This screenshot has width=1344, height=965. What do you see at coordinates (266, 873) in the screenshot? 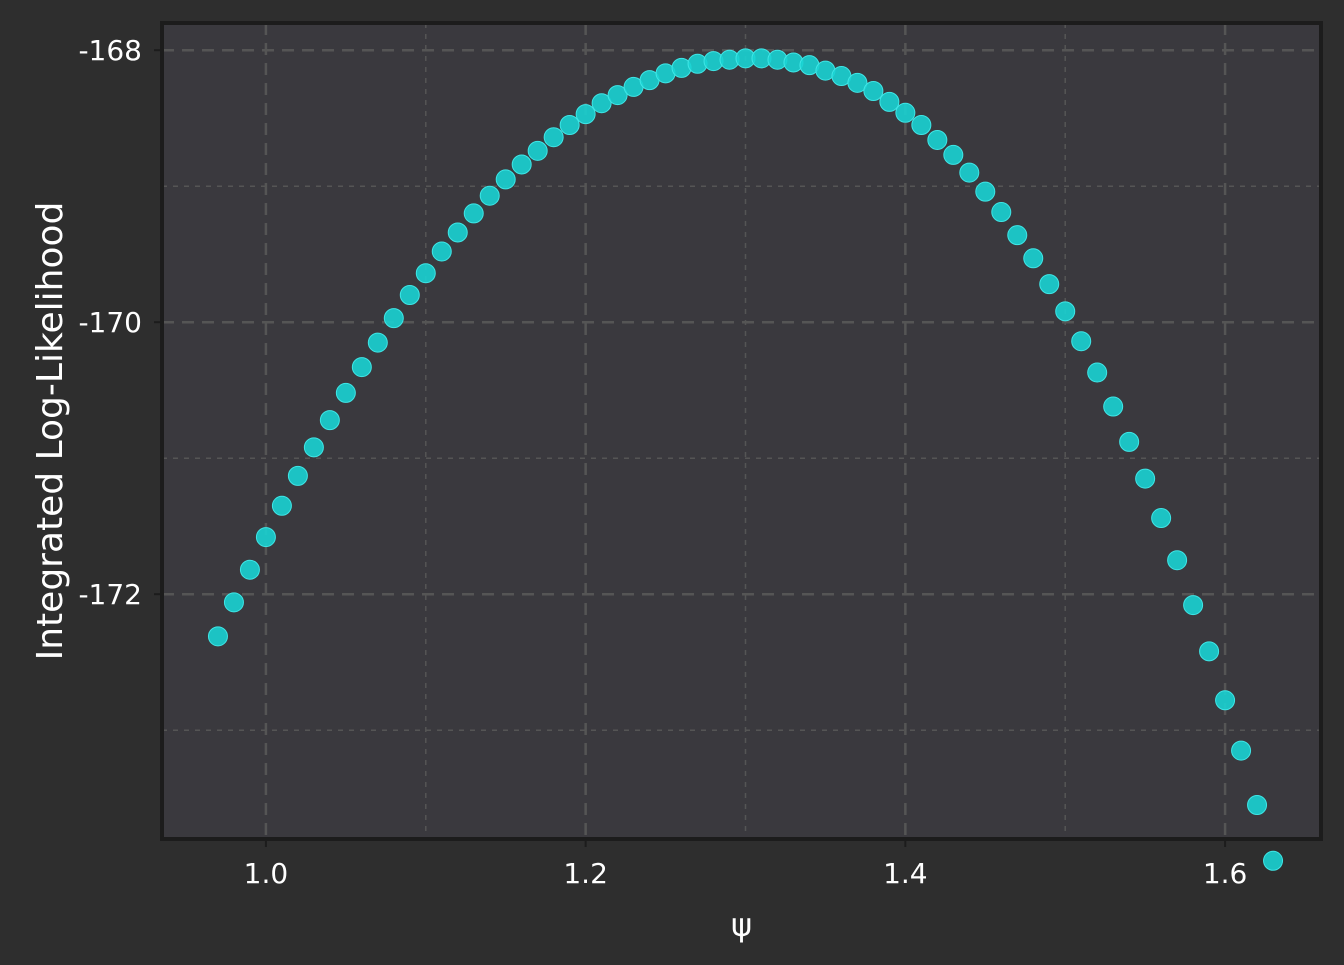
I see `x-tick-label: 1.0` at bounding box center [266, 873].